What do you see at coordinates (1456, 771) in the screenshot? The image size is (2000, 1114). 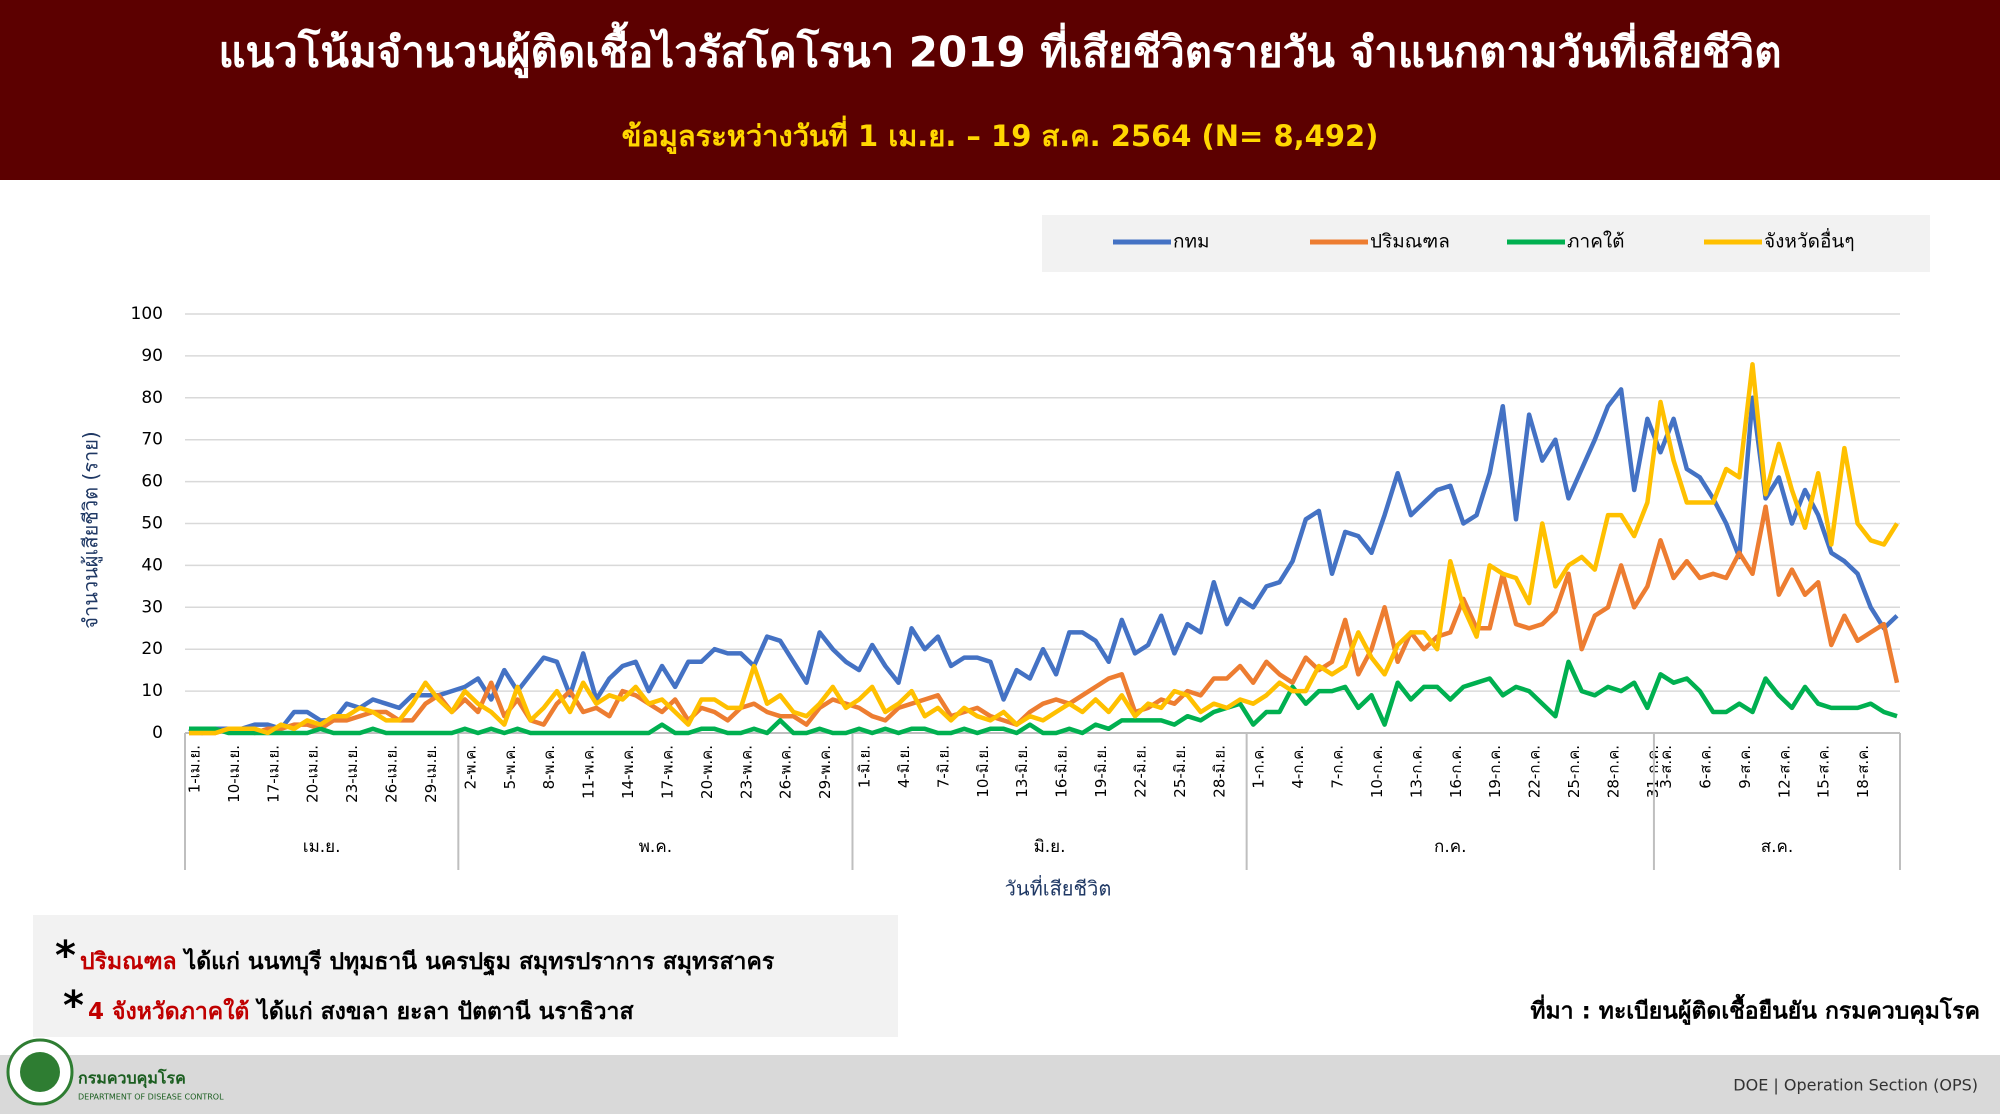 I see `x-tick-label: 16-ก.ค.` at bounding box center [1456, 771].